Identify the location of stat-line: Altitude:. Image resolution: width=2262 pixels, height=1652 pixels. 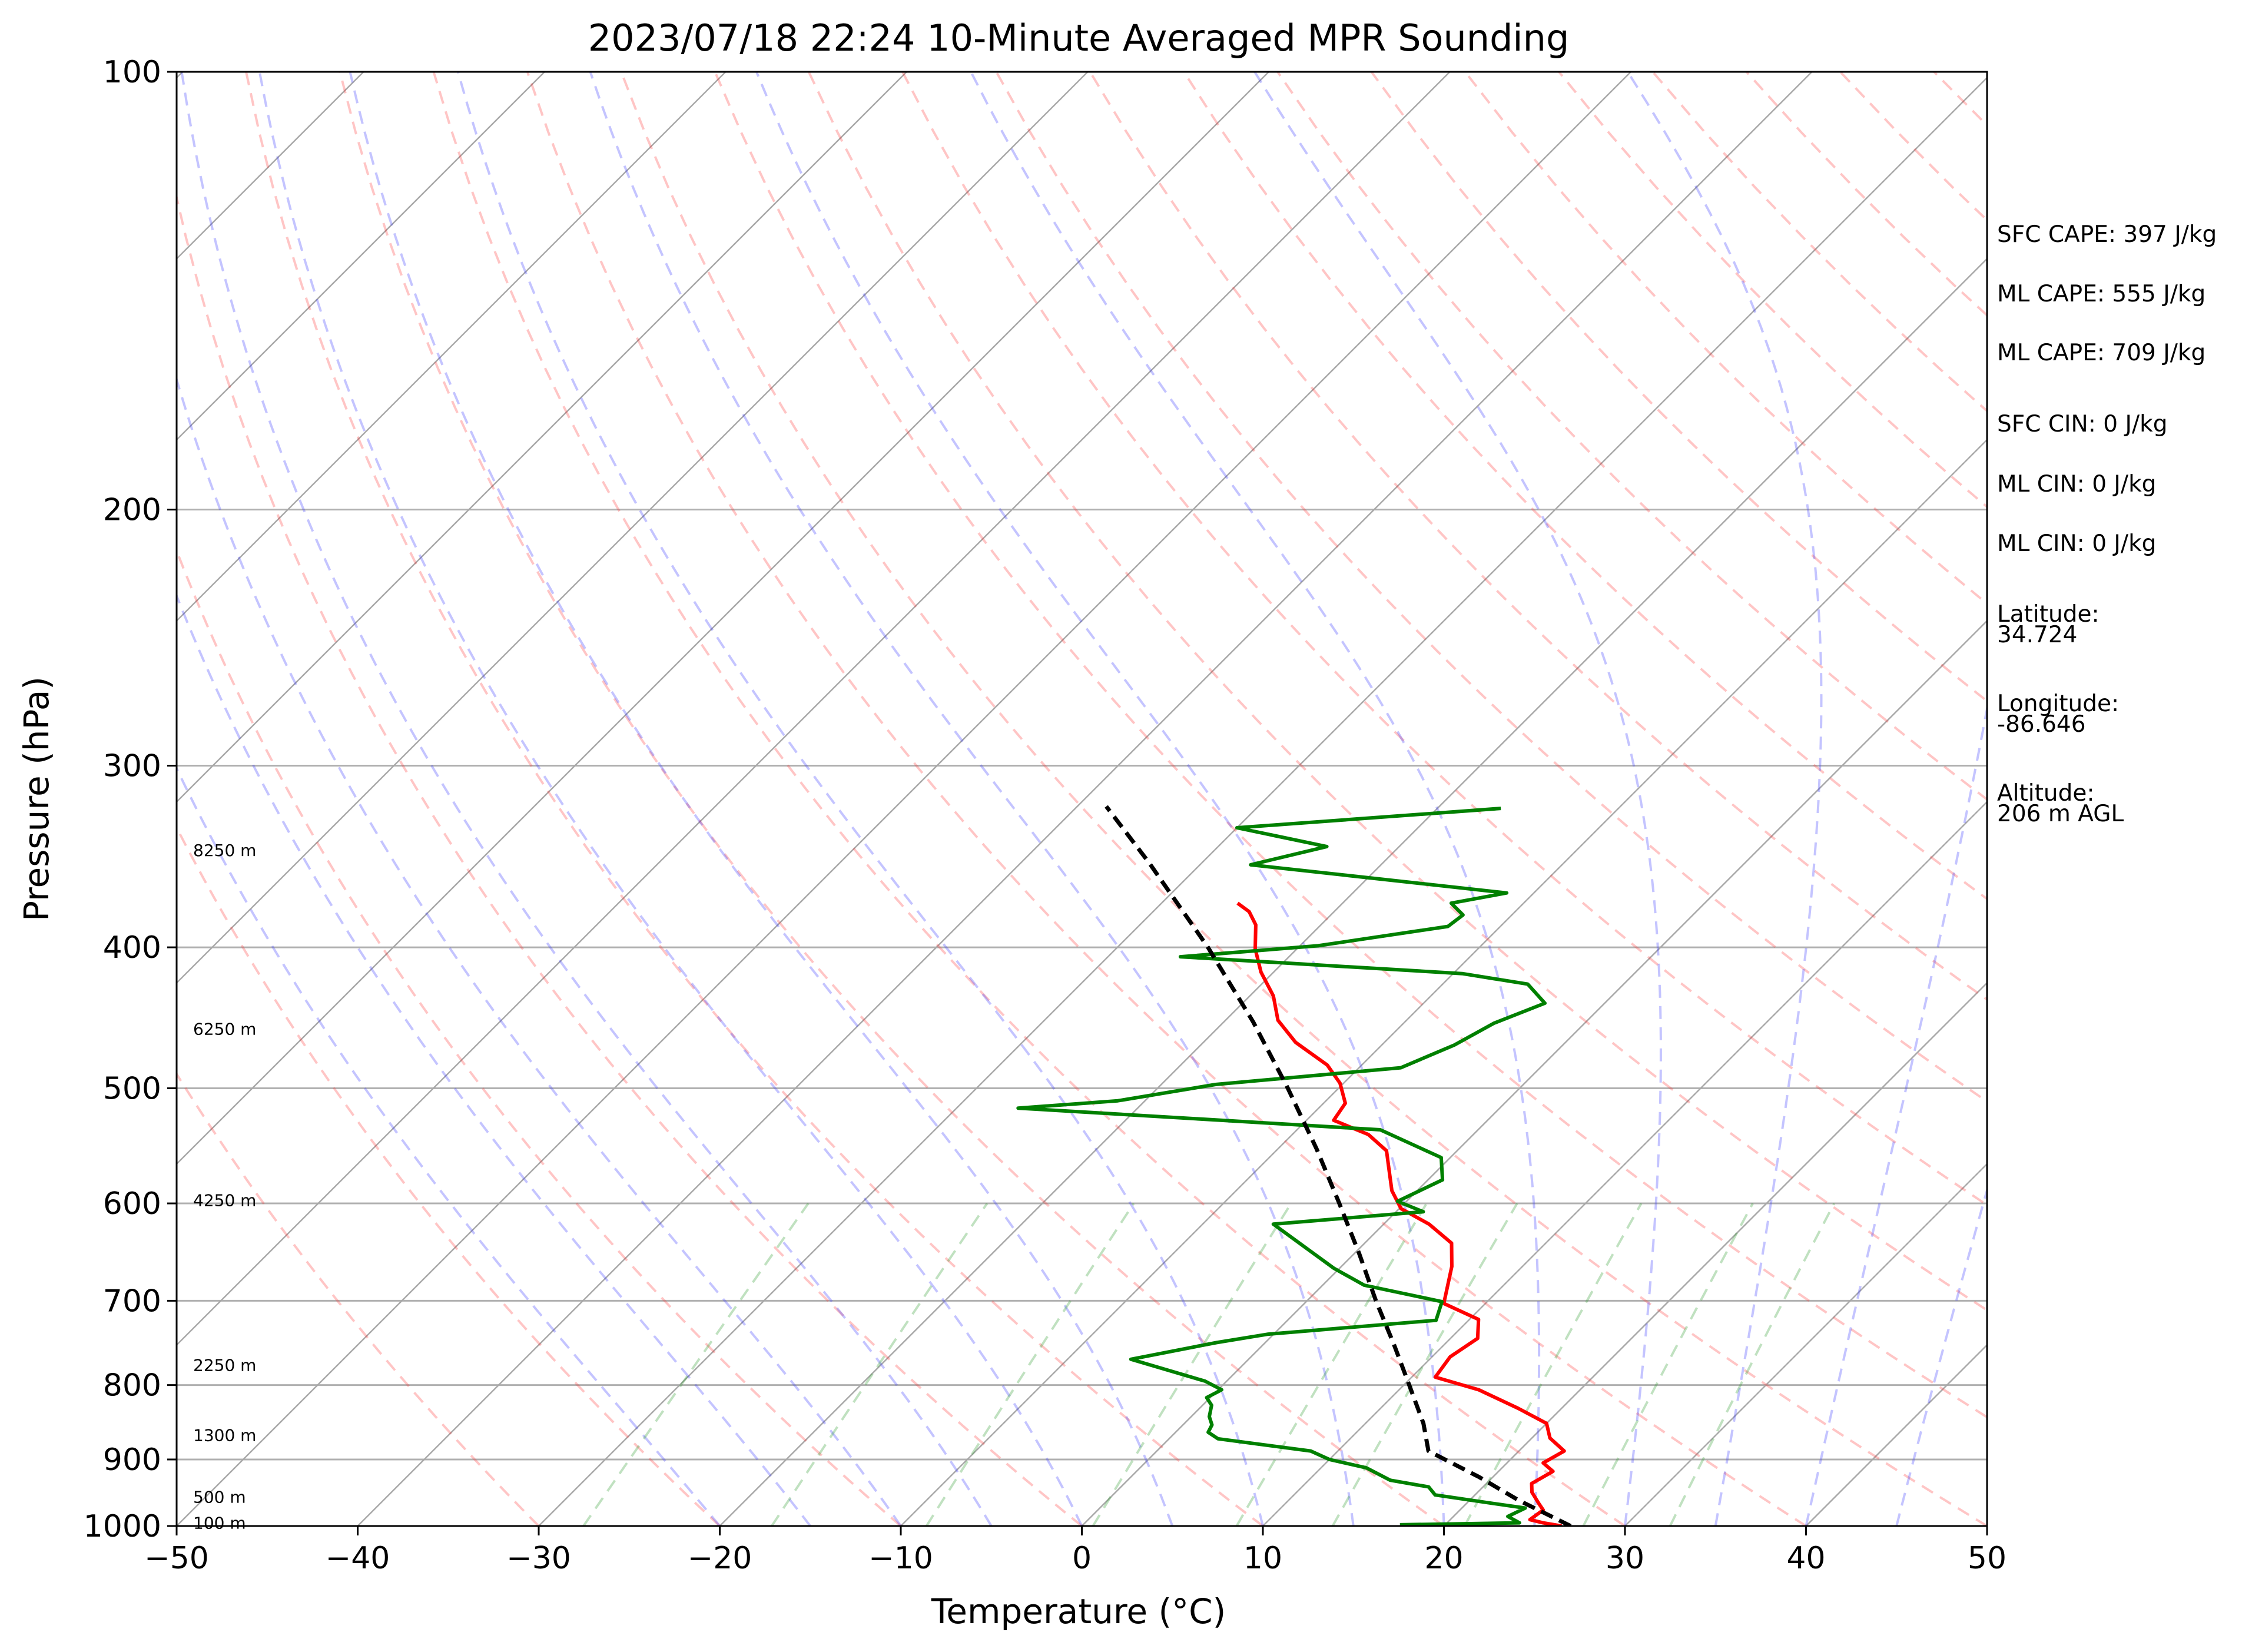
(2046, 793).